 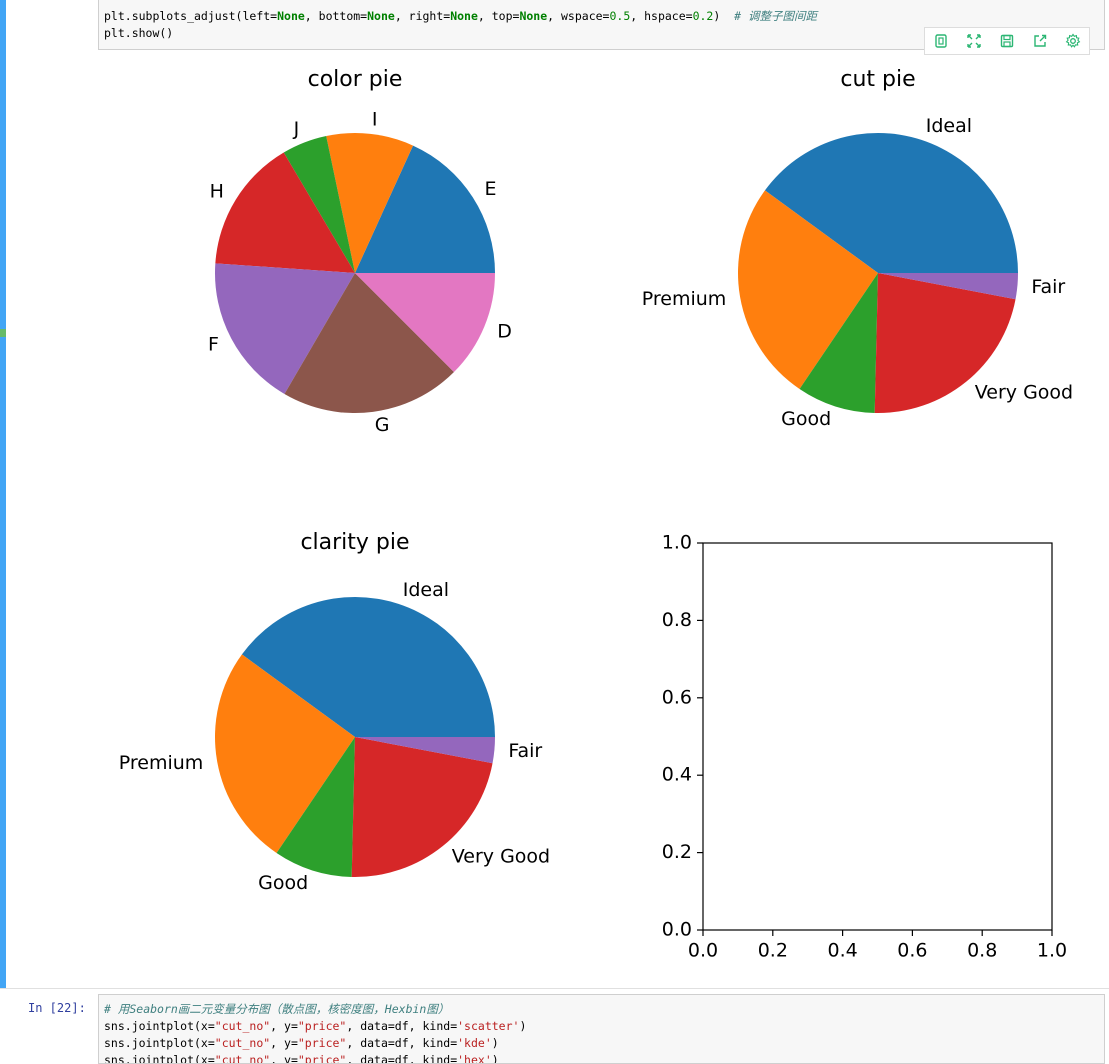 I want to click on pie-label: F, so click(x=213, y=345).